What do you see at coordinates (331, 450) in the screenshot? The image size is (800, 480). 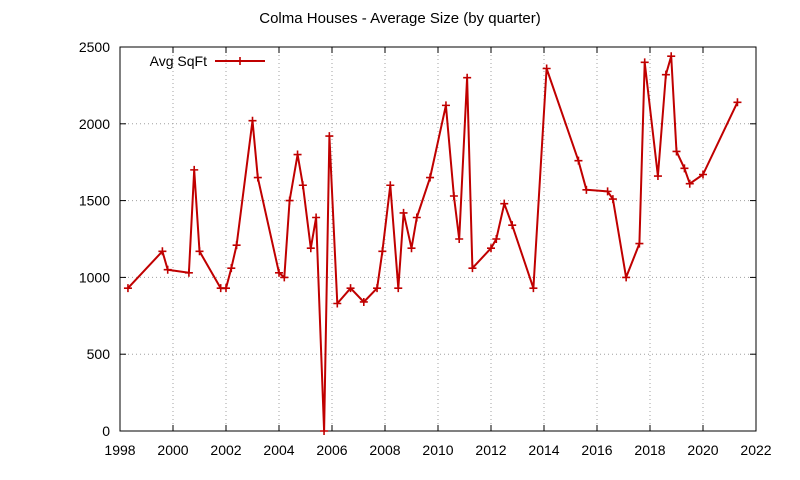 I see `x-tick-label: 2006` at bounding box center [331, 450].